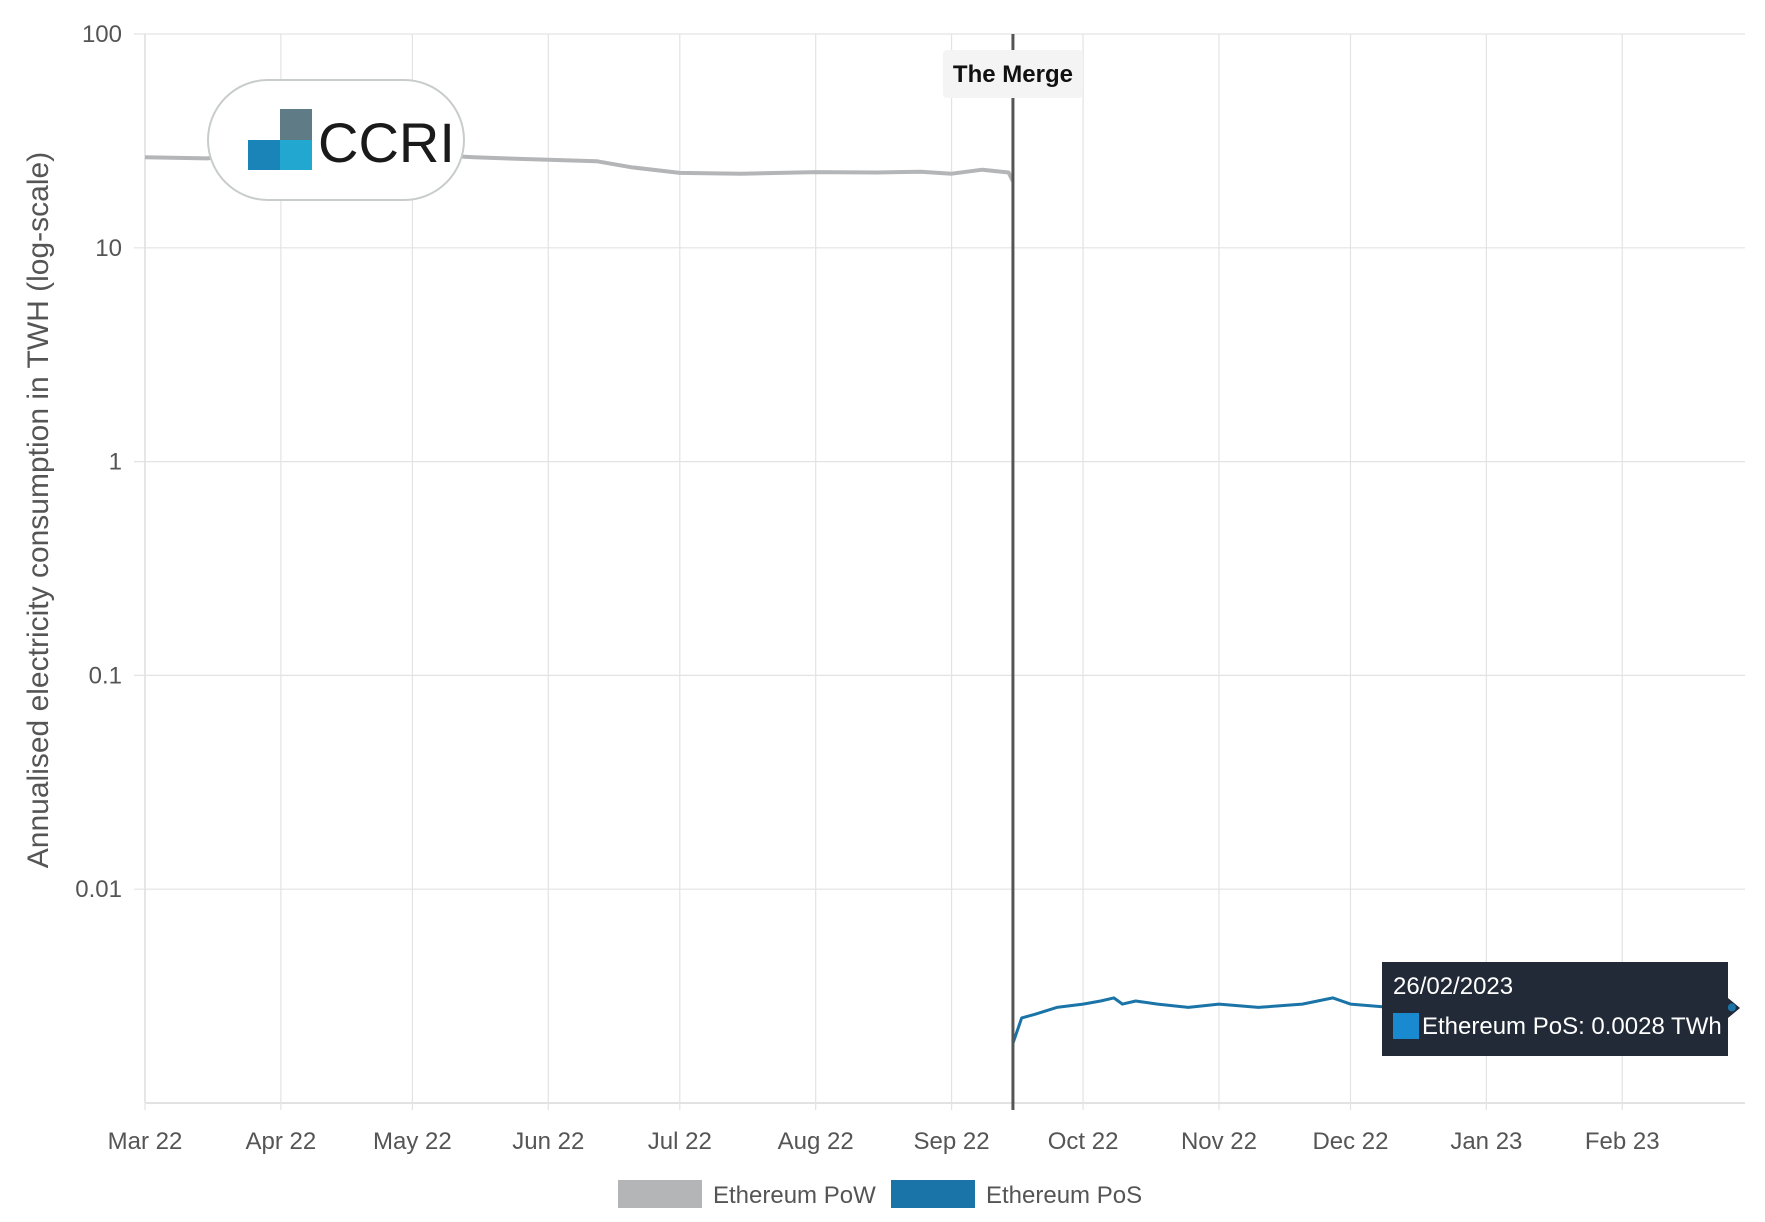 The height and width of the screenshot is (1222, 1765). What do you see at coordinates (1622, 1141) in the screenshot?
I see `x-tick-label: Feb 23` at bounding box center [1622, 1141].